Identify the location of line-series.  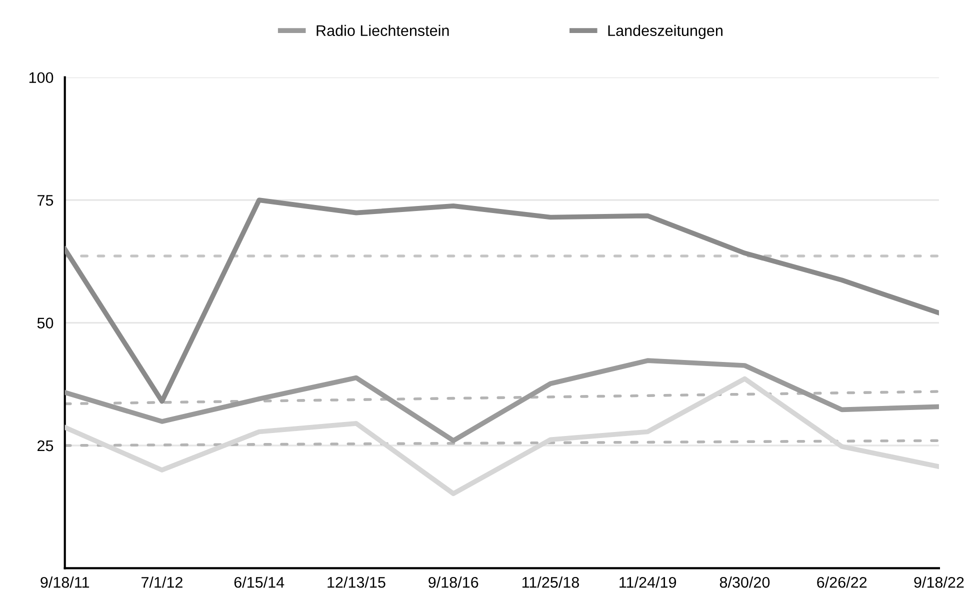
(501, 401).